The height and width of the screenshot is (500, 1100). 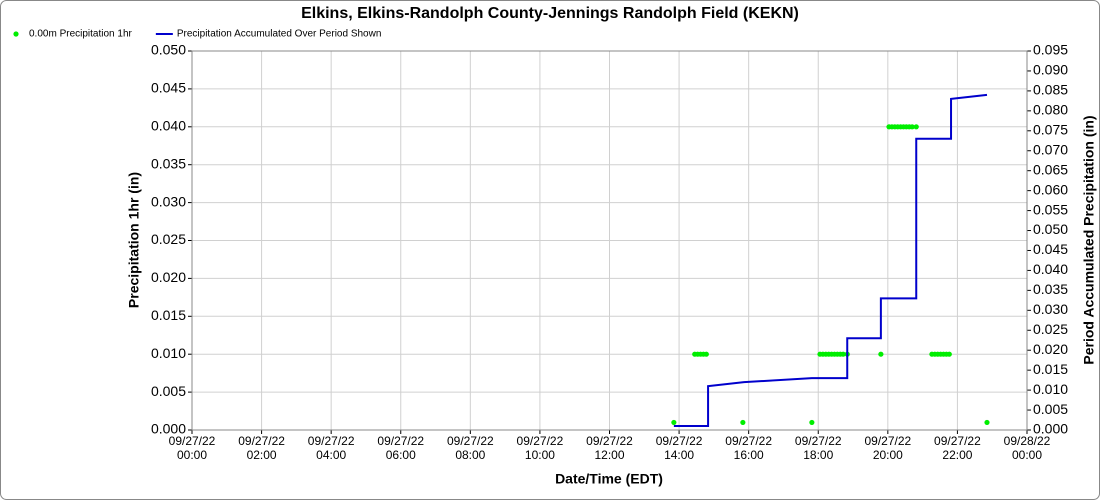 What do you see at coordinates (540, 448) in the screenshot?
I see `x-tick-label: 09/27/22 10:00` at bounding box center [540, 448].